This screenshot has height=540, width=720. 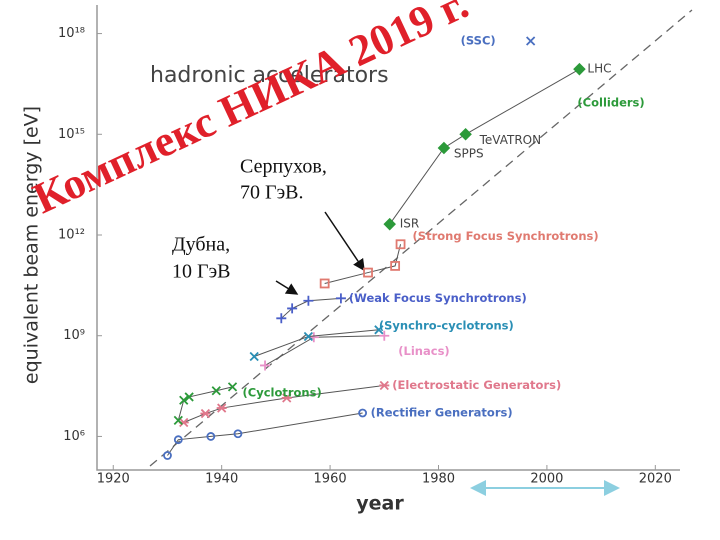 I want to click on series: (Synchro-cyclotrons), so click(x=381, y=340).